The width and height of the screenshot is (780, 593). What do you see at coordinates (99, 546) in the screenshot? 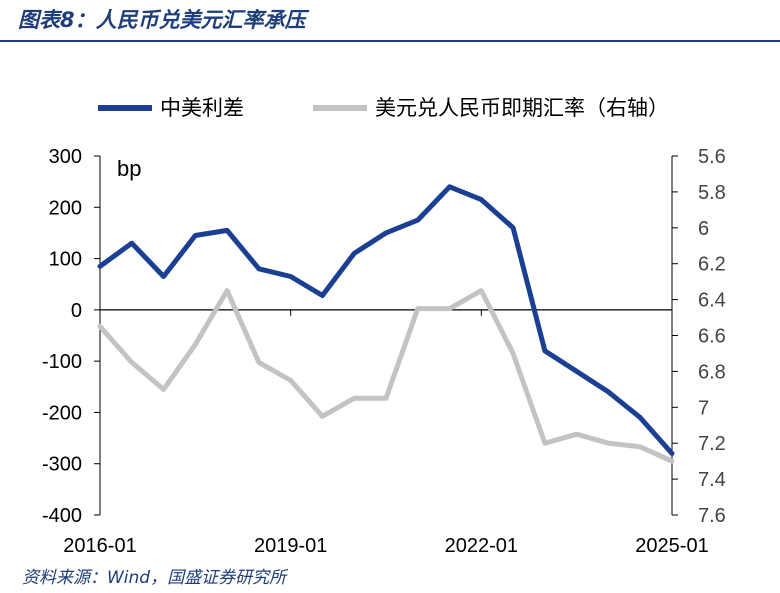
I see `x-axis-tick-label: 2016-01` at bounding box center [99, 546].